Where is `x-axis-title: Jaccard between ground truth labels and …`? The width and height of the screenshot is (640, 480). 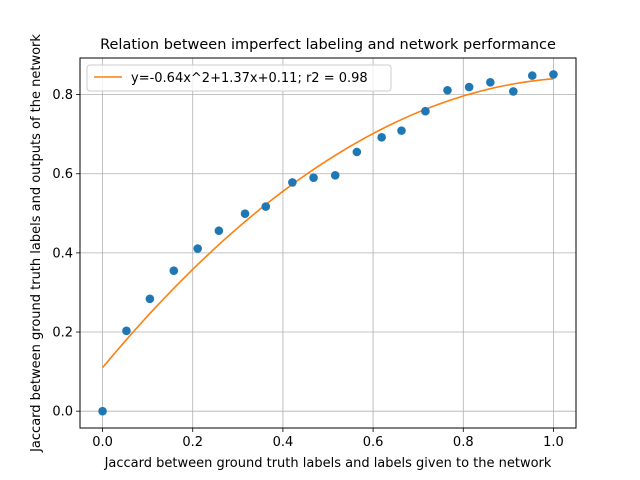
x-axis-title: Jaccard between ground truth labels and … is located at coordinates (328, 463).